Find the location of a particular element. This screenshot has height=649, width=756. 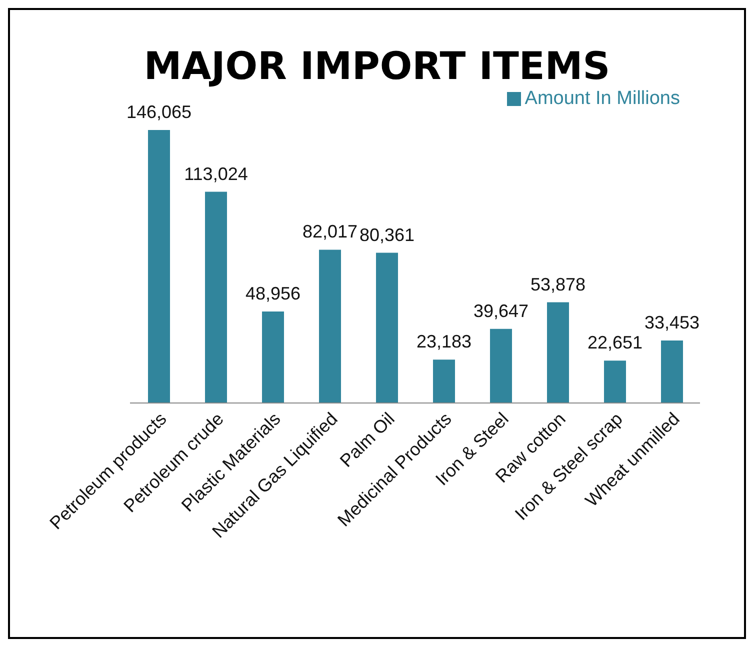

data-label: 53,878 is located at coordinates (558, 284).